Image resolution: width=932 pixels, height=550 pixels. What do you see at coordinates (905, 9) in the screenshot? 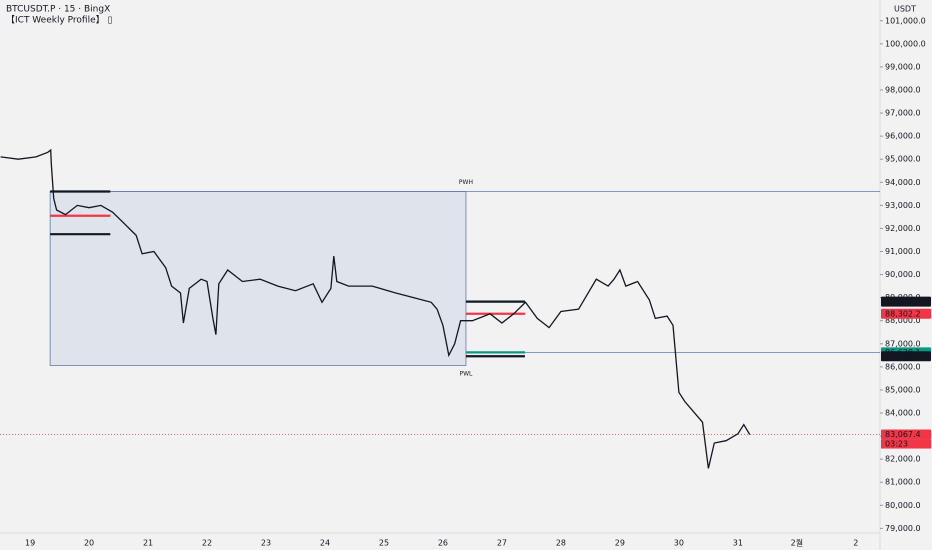
I see `currency-label: USDT` at bounding box center [905, 9].